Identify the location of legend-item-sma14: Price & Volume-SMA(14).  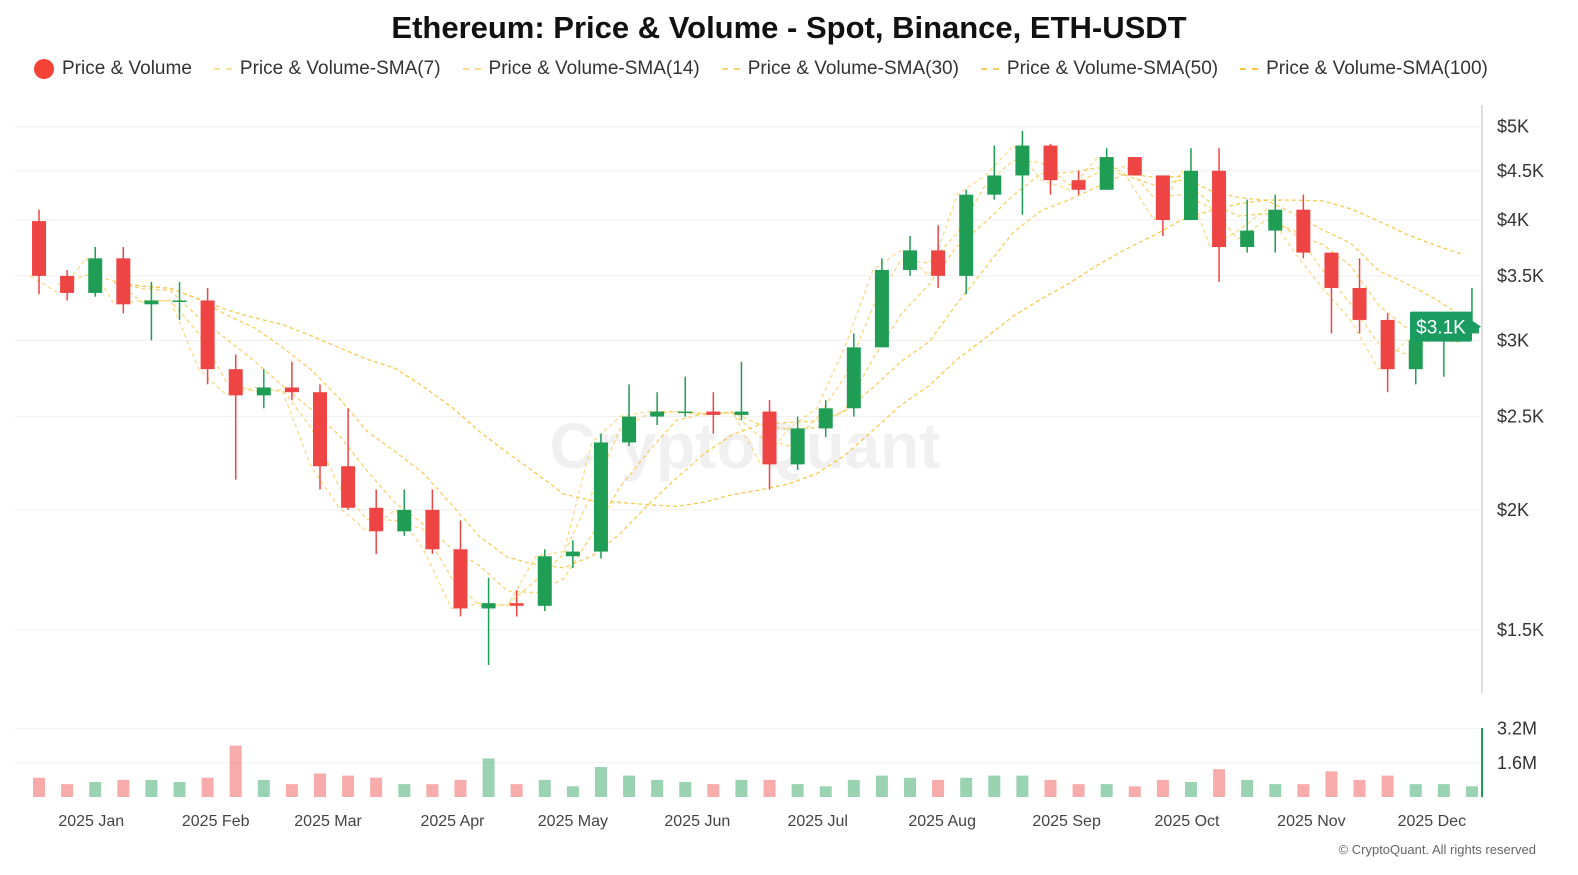
(581, 69).